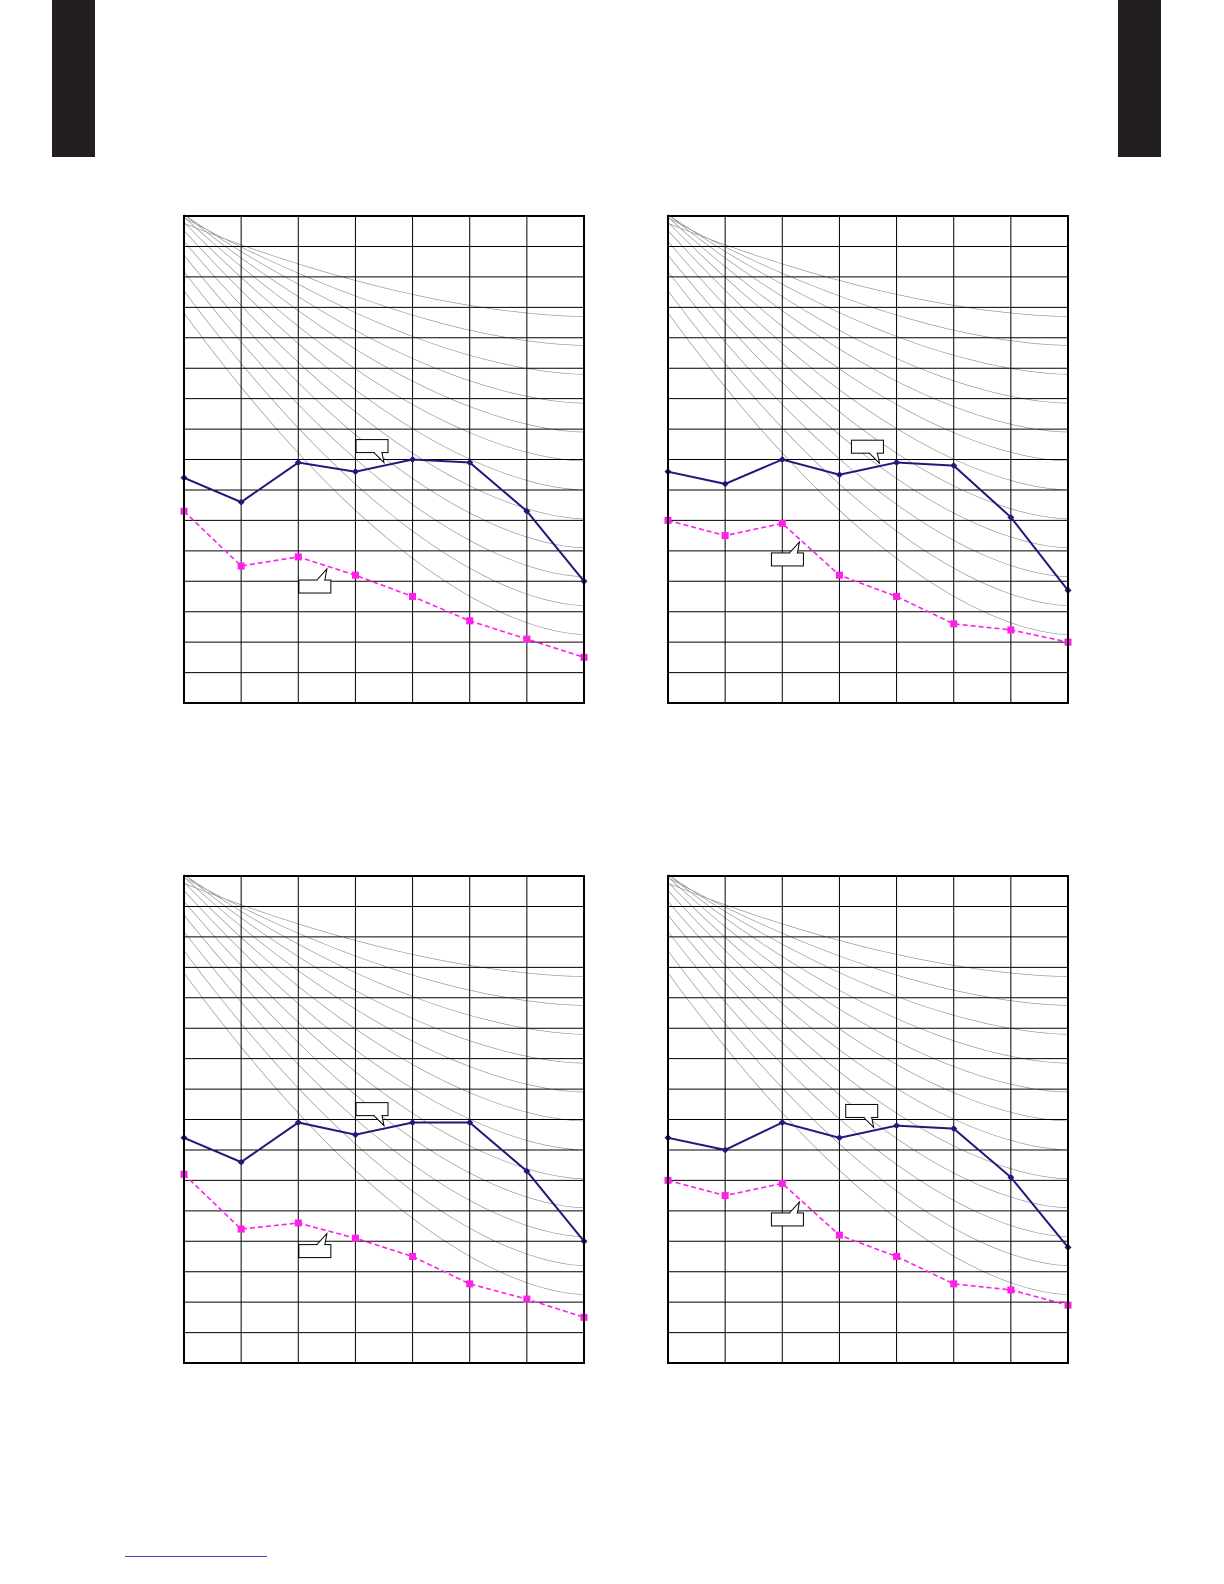 The height and width of the screenshot is (1584, 1224). I want to click on chart-bottom-right, so click(868, 1119).